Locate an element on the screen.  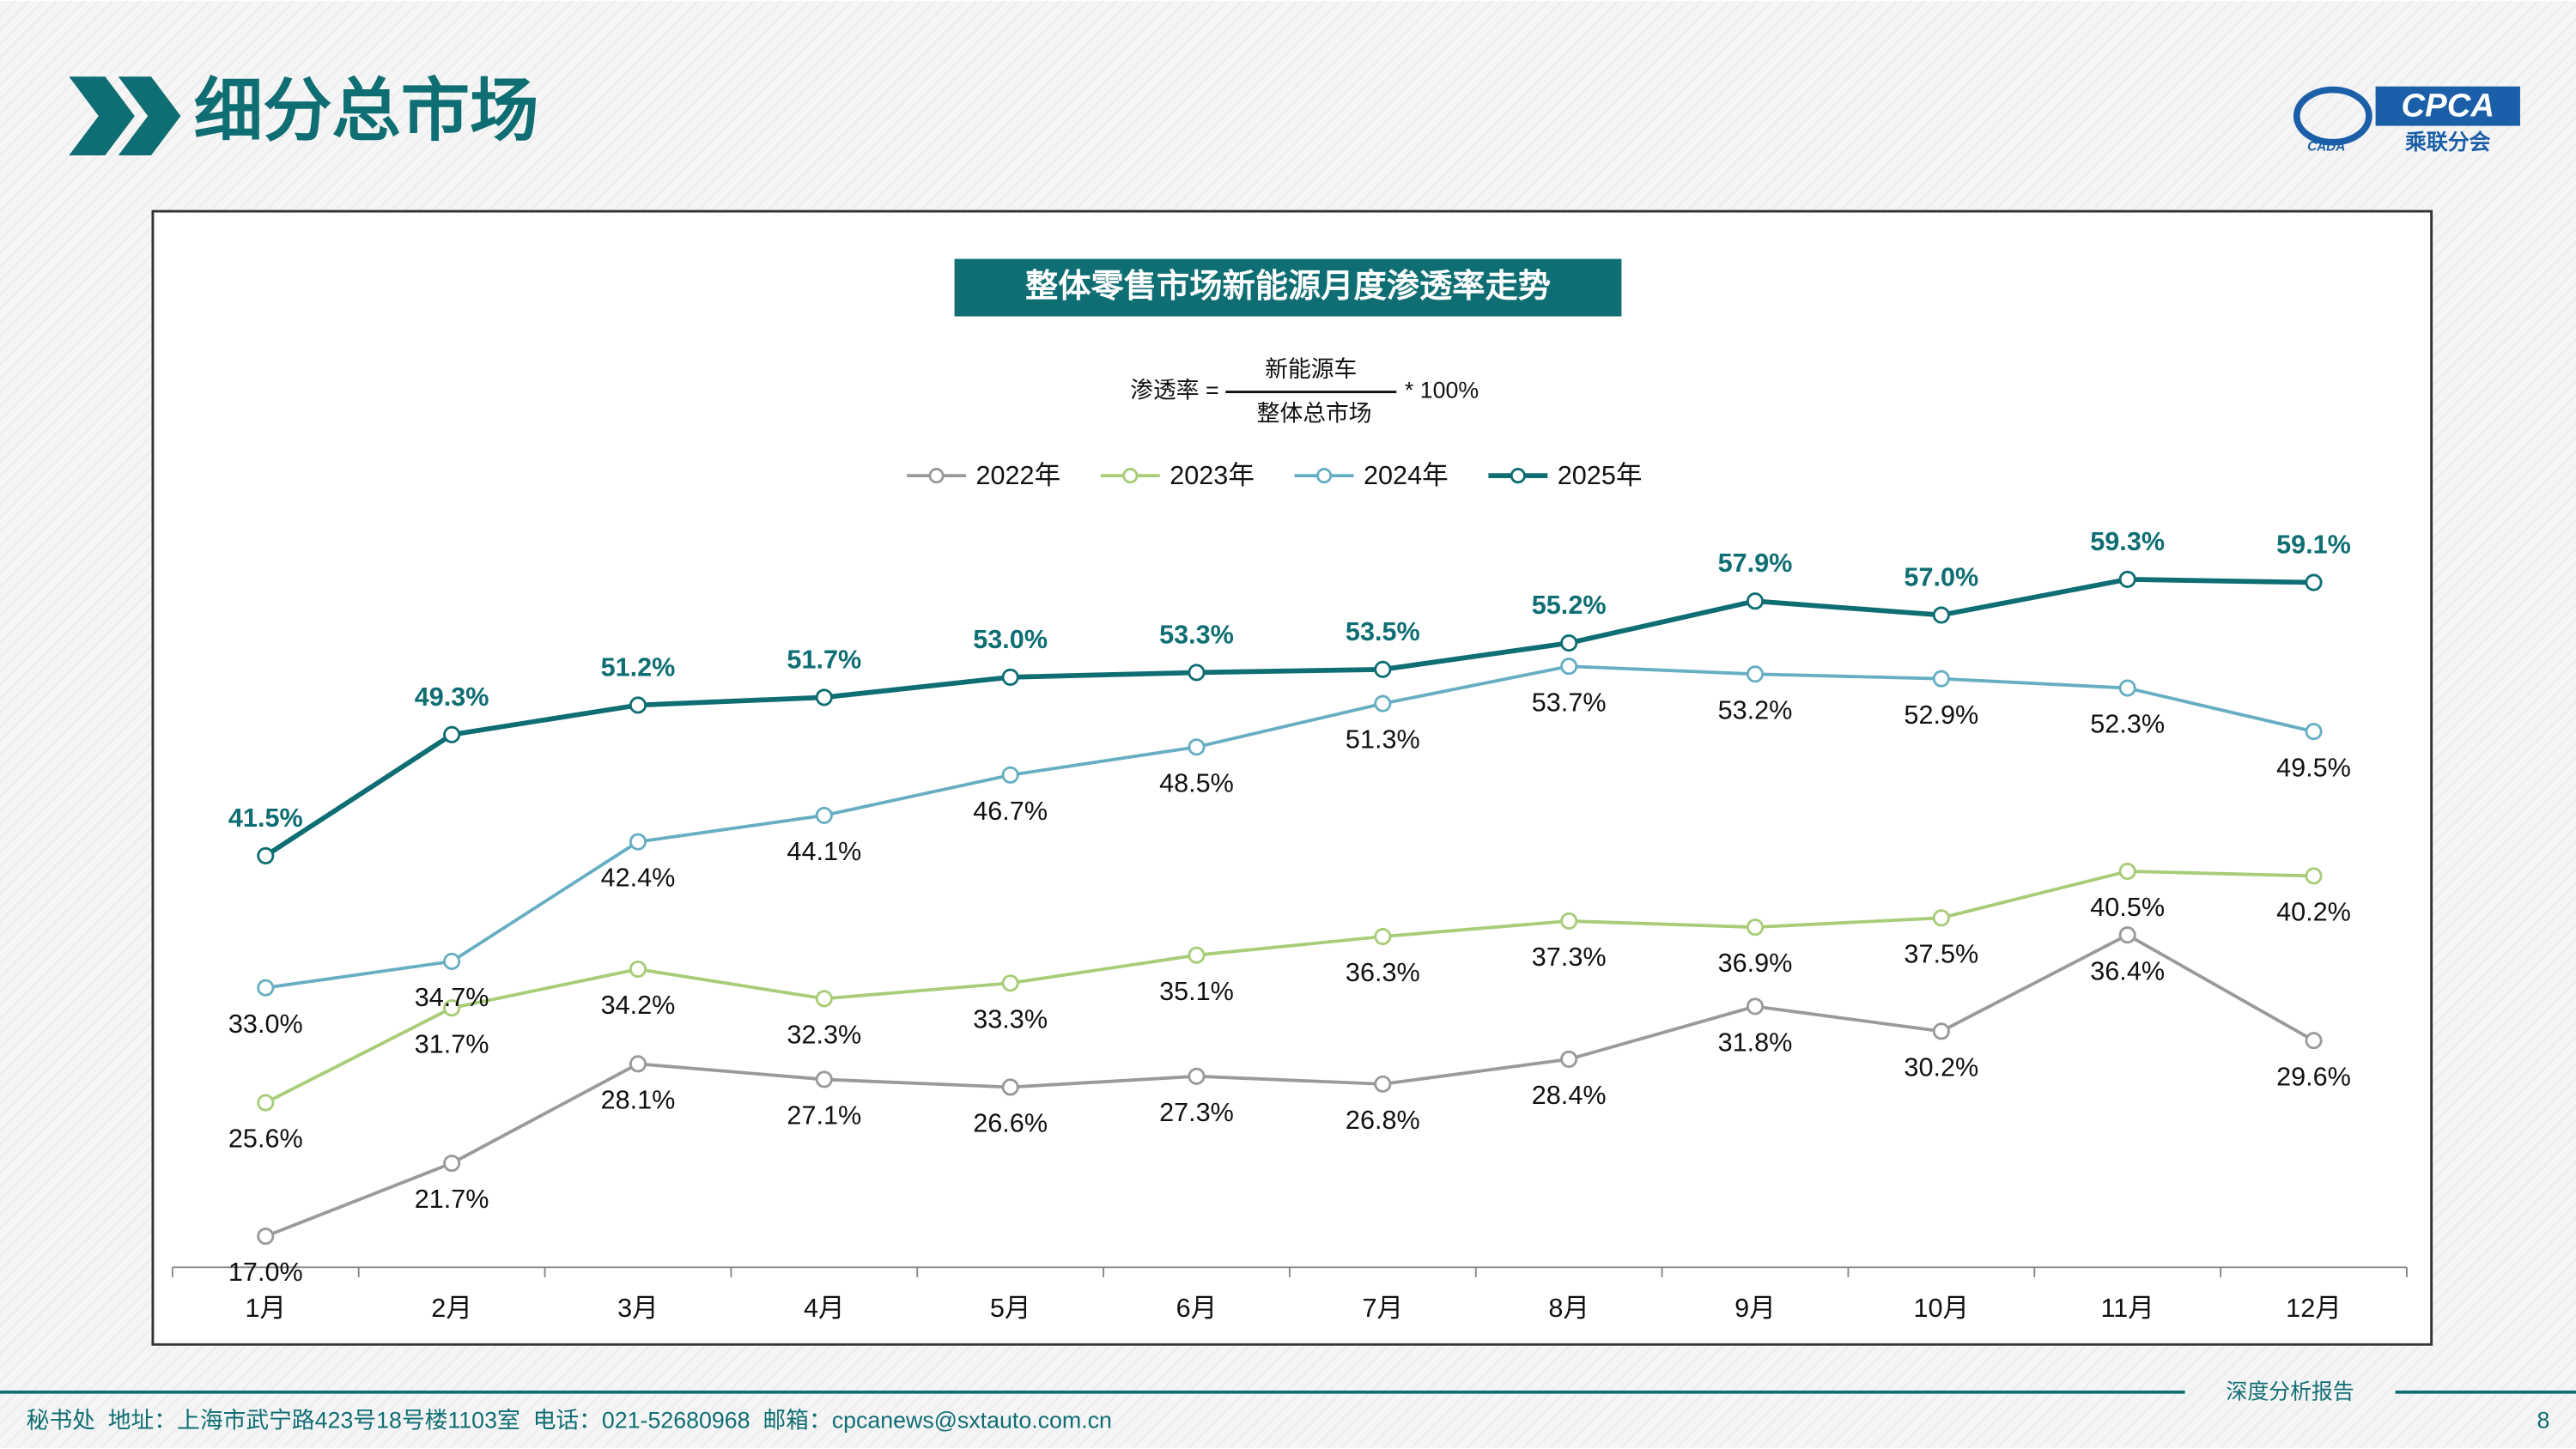
data-label: 26.8% is located at coordinates (1383, 1120).